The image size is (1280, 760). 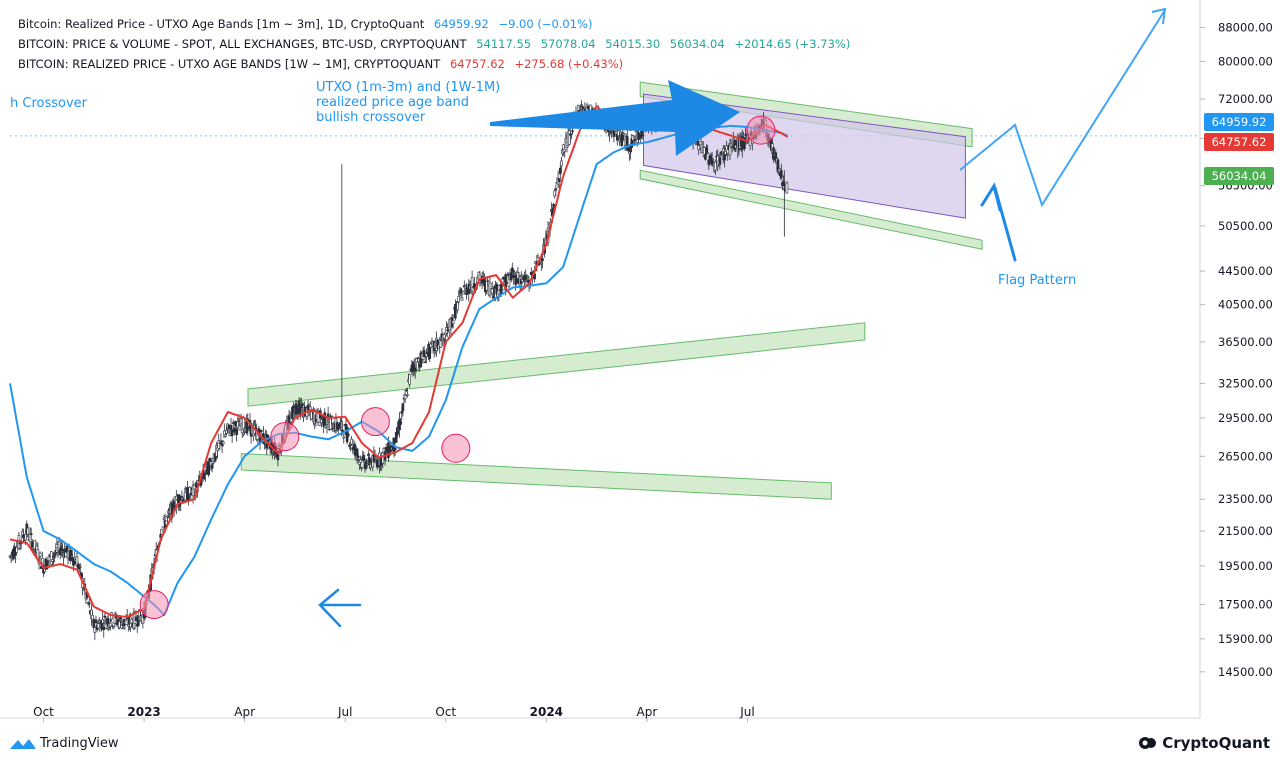 What do you see at coordinates (536, 476) in the screenshot?
I see `ascending-channel-lower` at bounding box center [536, 476].